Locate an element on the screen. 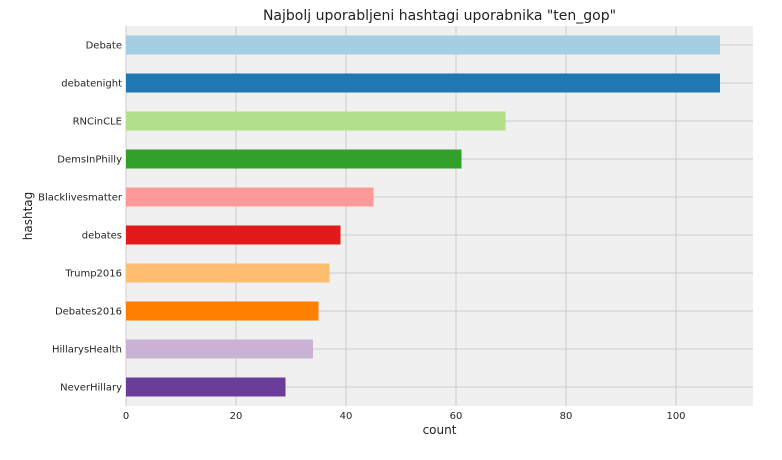 The width and height of the screenshot is (782, 460). y-tick-label: Blacklivesmatter is located at coordinates (80, 198).